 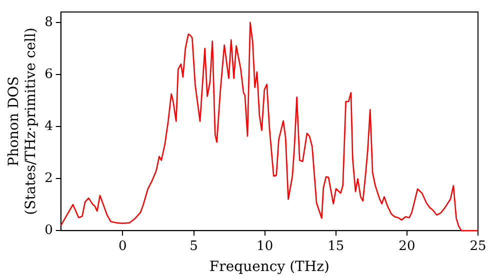 I want to click on x-tick-label: 10, so click(x=265, y=246).